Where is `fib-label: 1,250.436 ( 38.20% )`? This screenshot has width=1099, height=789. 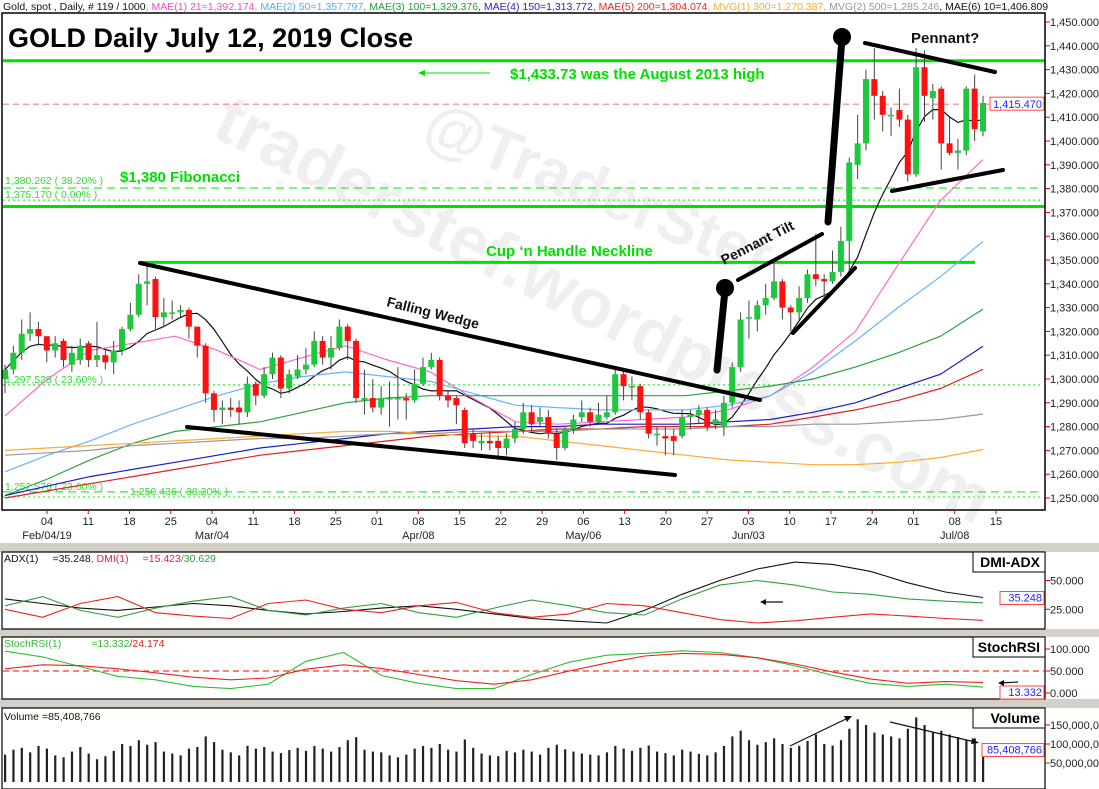
fib-label: 1,250.436 ( 38.20% ) is located at coordinates (179, 492).